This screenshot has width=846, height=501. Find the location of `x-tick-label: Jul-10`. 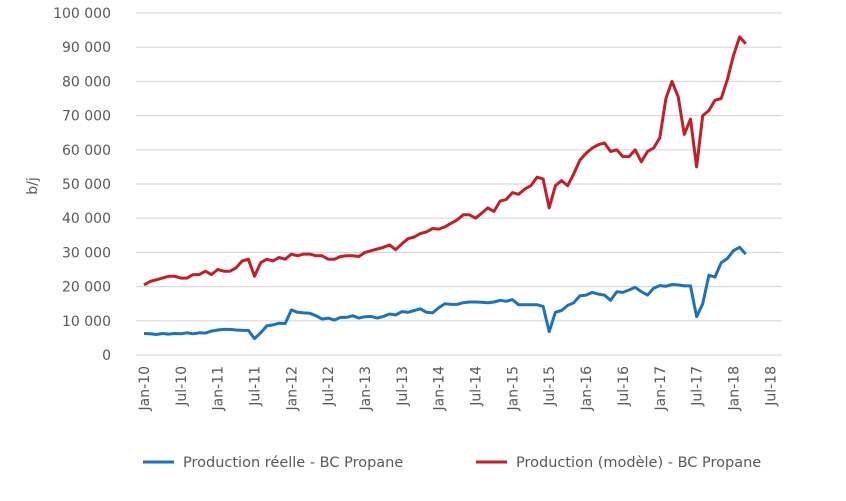

x-tick-label: Jul-10 is located at coordinates (182, 386).